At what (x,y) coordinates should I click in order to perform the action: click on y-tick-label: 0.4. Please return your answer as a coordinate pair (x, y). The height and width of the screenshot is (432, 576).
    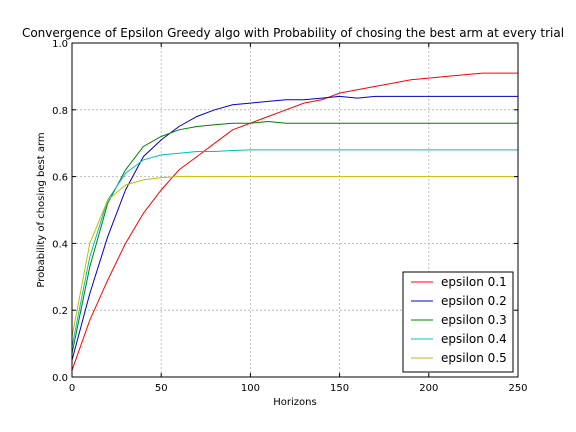
    Looking at the image, I should click on (60, 244).